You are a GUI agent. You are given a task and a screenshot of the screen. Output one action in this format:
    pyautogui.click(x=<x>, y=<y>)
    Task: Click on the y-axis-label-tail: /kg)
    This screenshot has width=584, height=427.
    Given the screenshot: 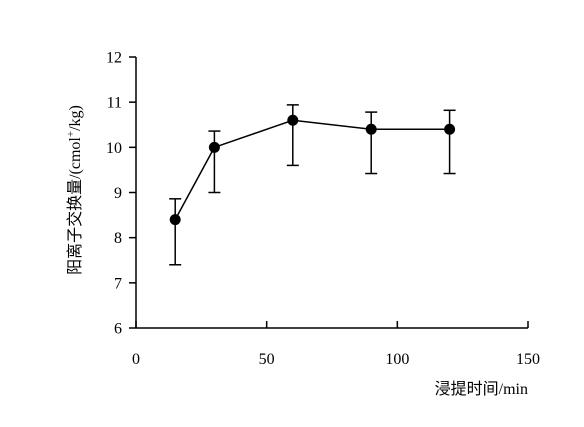 What is the action you would take?
    pyautogui.click(x=75, y=118)
    